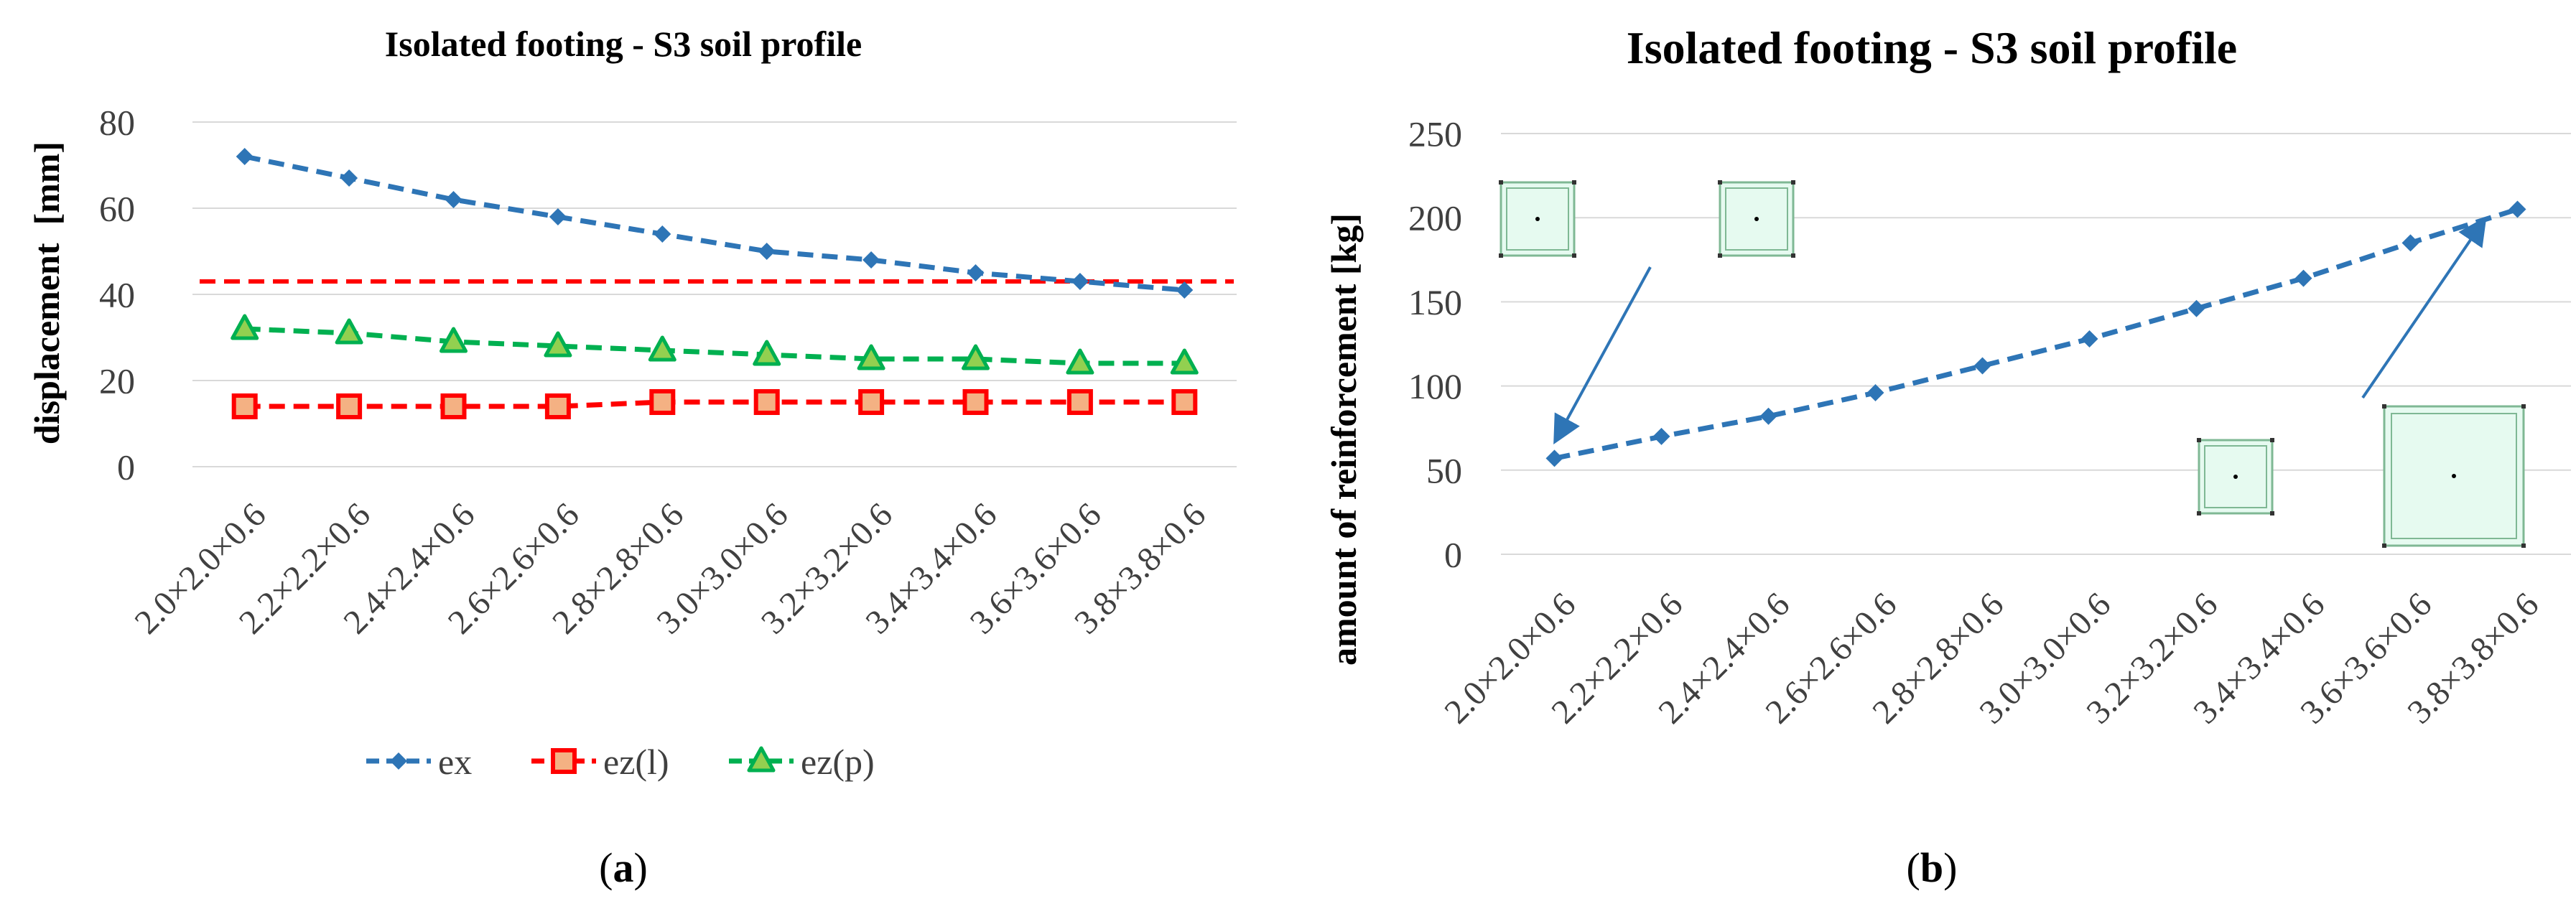  I want to click on series-ex-line, so click(714, 224).